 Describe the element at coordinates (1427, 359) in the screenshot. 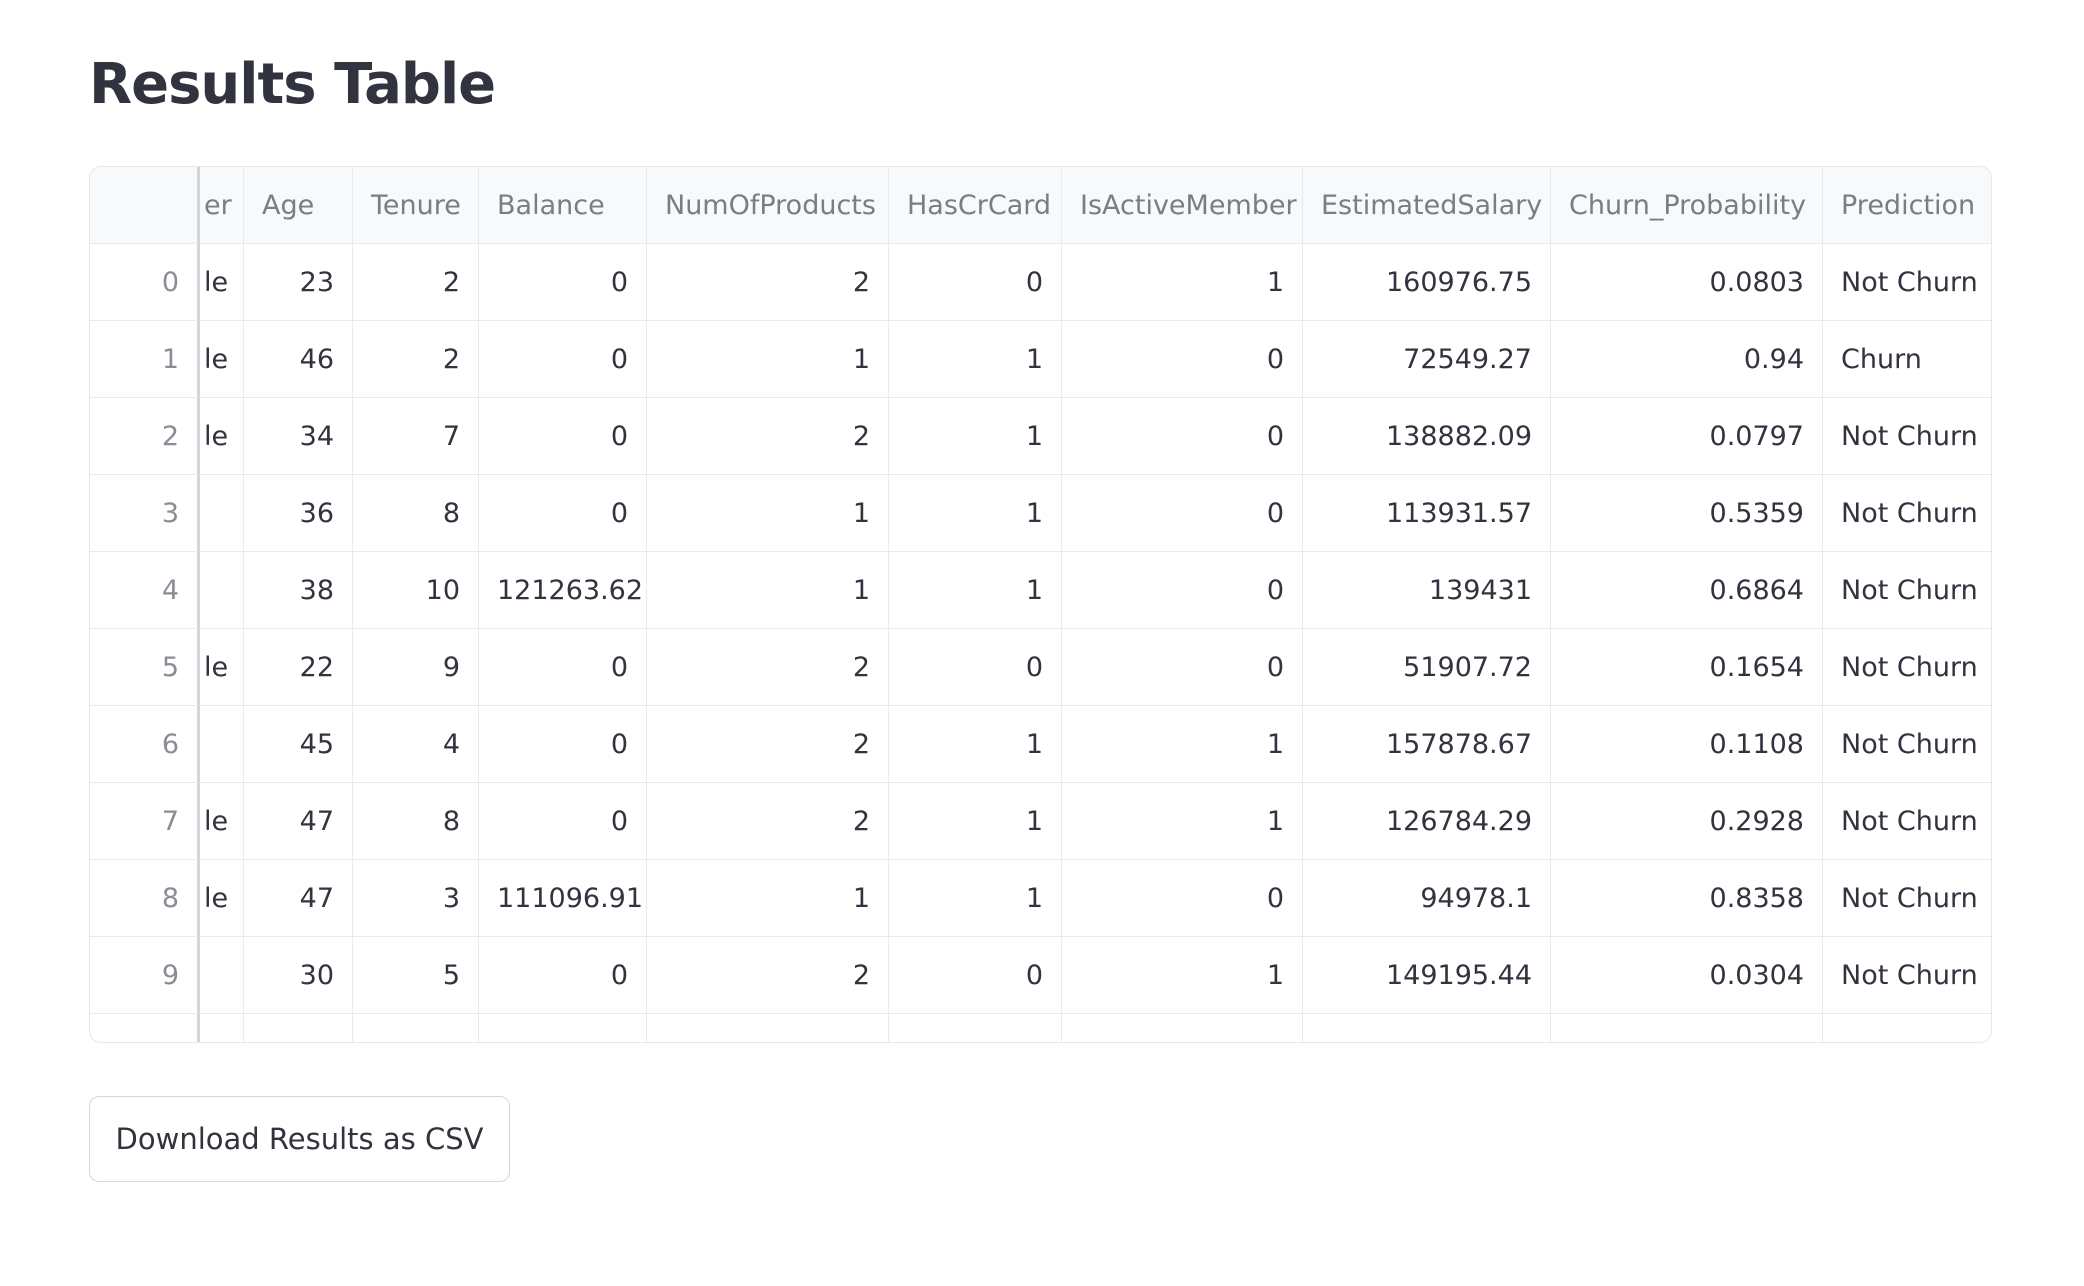

I see `table-cell: 72549.27` at that location.